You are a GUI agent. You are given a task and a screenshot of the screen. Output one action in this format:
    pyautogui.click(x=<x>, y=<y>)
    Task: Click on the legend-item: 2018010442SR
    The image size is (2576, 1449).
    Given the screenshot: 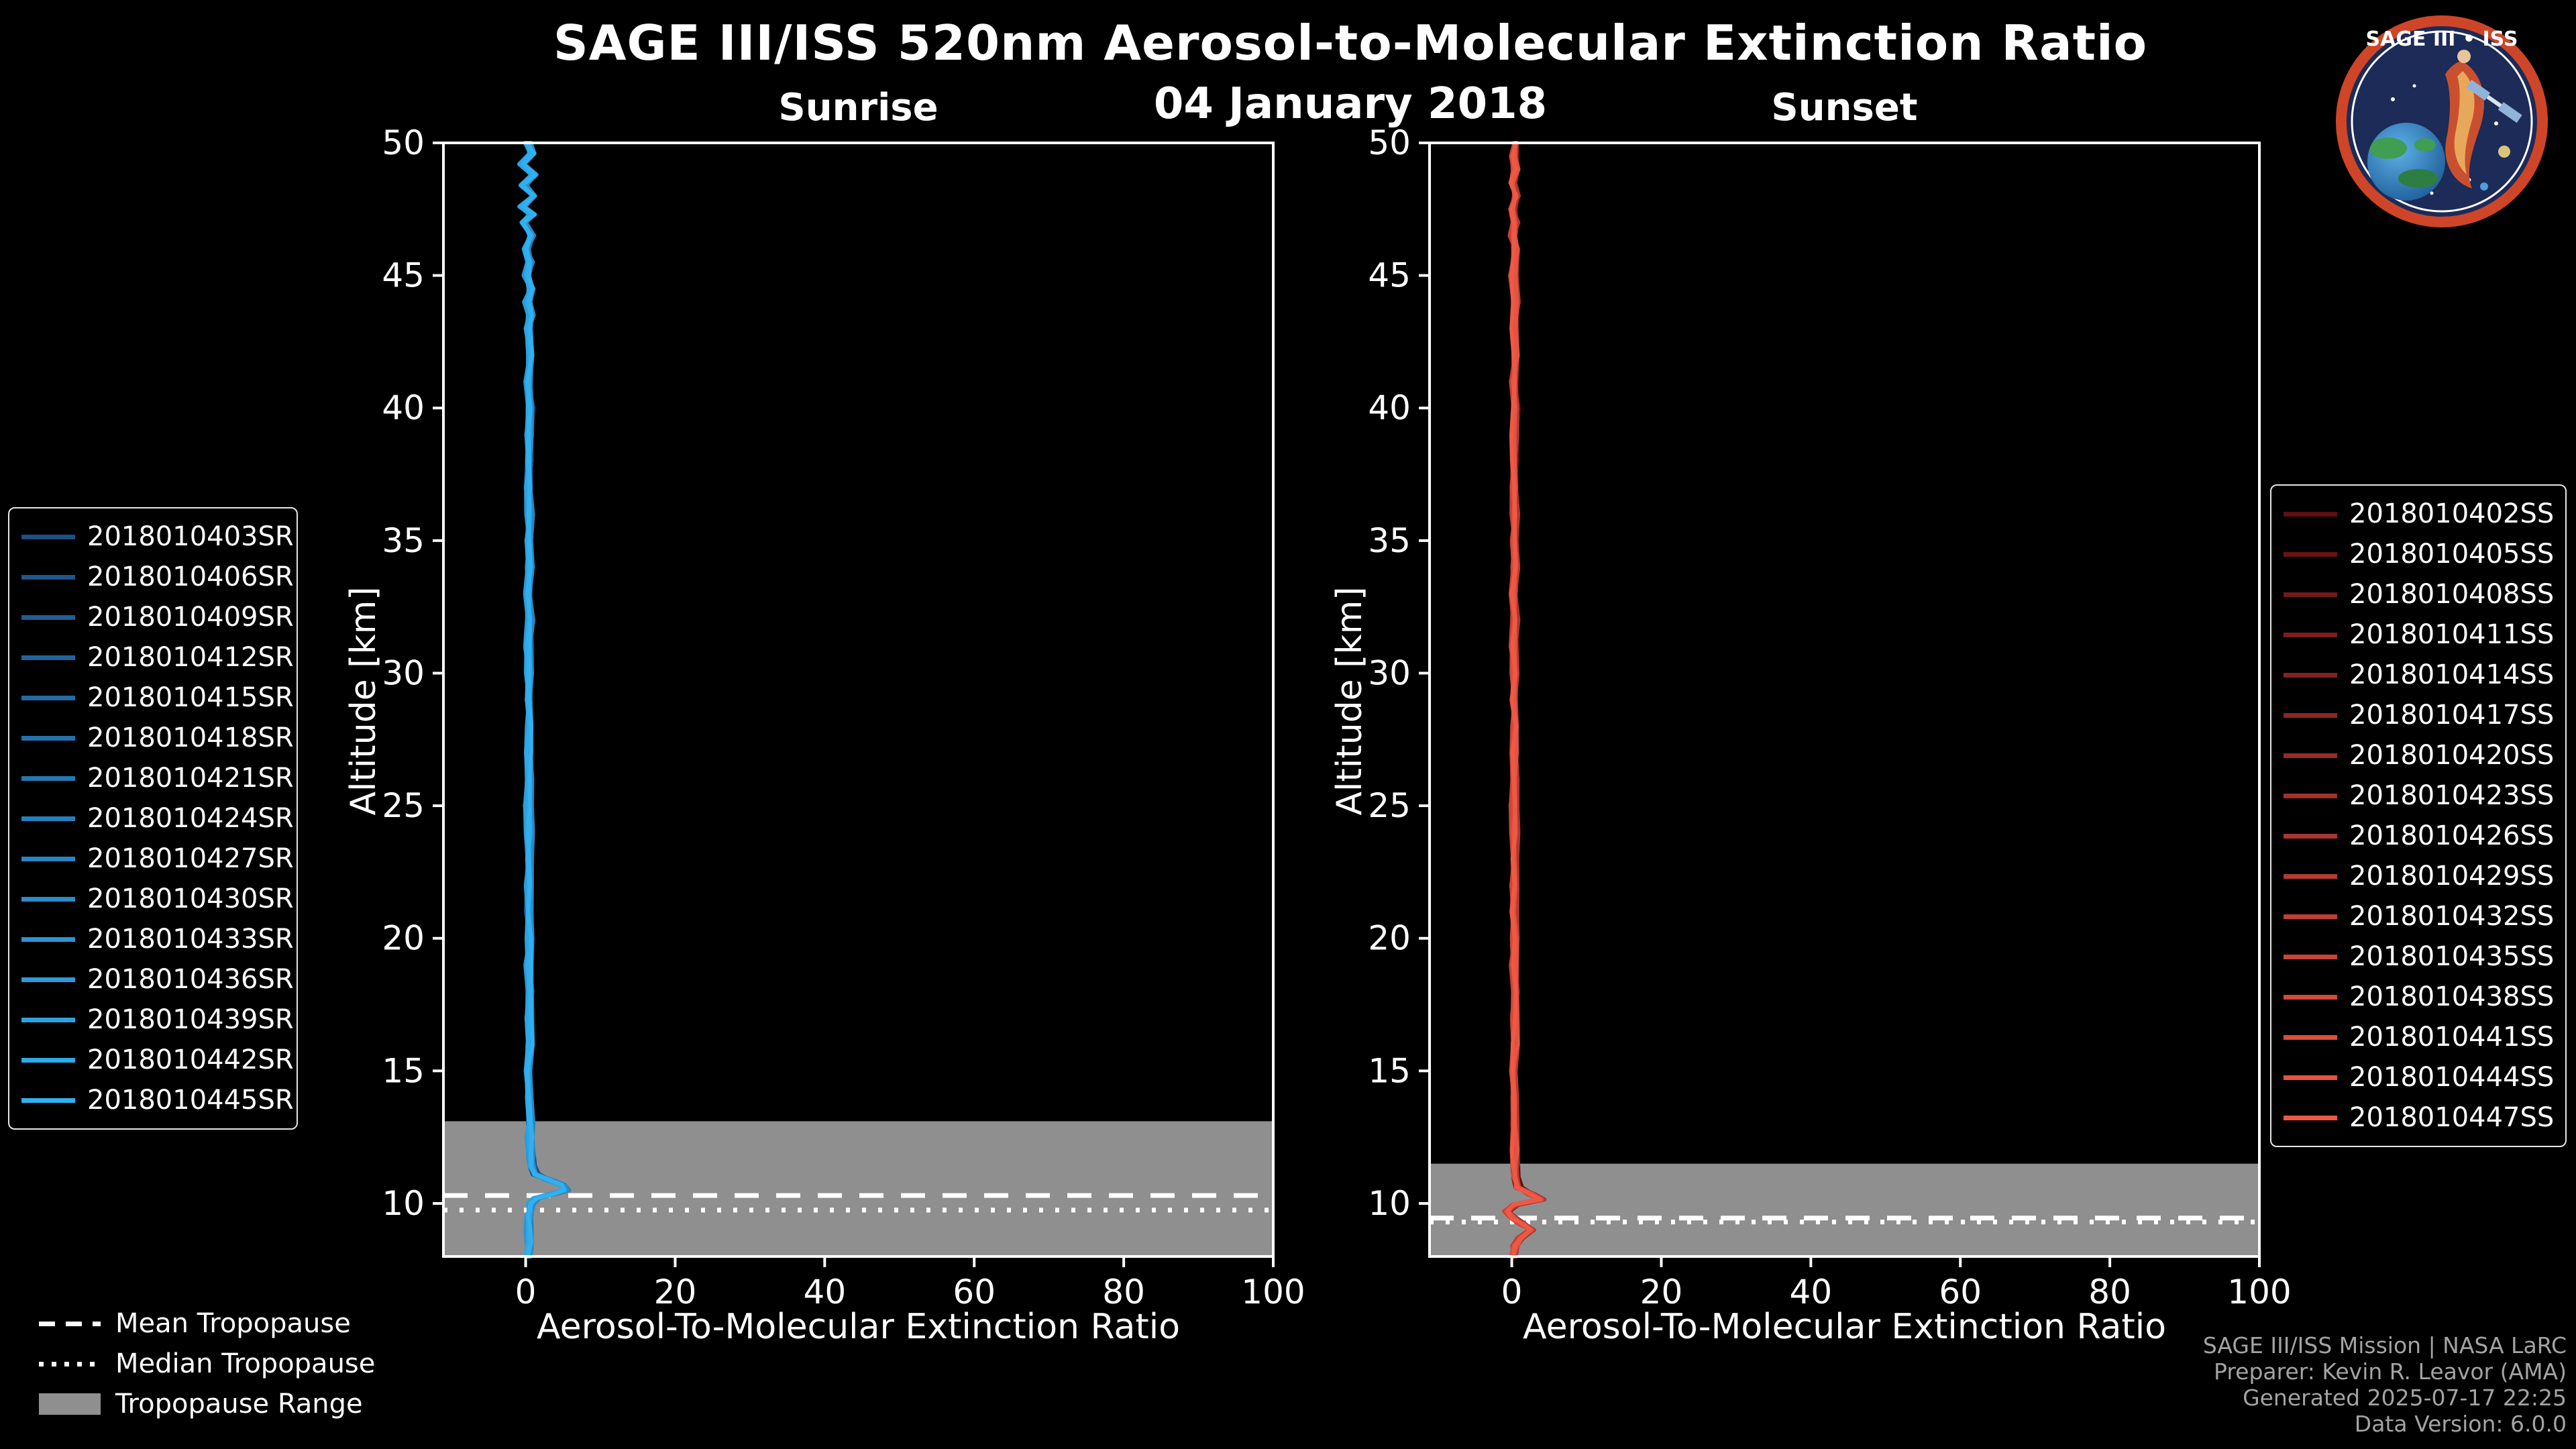 What is the action you would take?
    pyautogui.click(x=155, y=1060)
    